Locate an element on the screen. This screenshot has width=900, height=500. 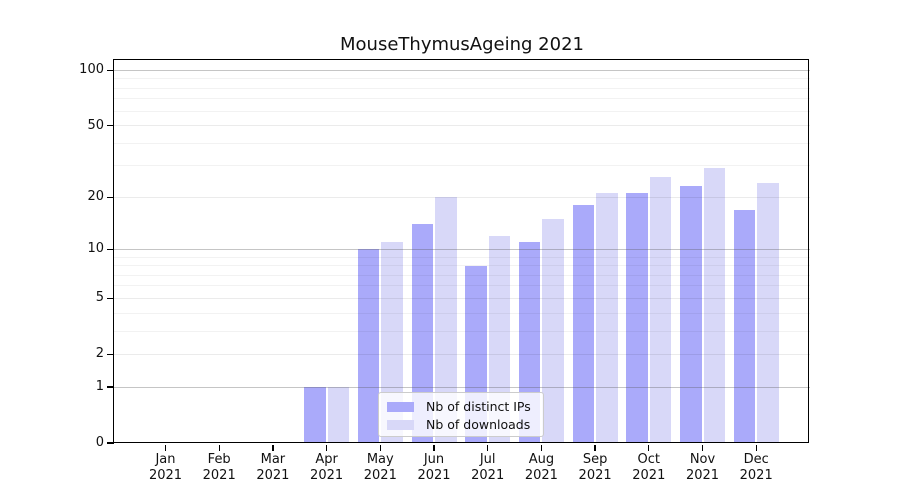
y-tick-label-1: 1 is located at coordinates (99, 387).